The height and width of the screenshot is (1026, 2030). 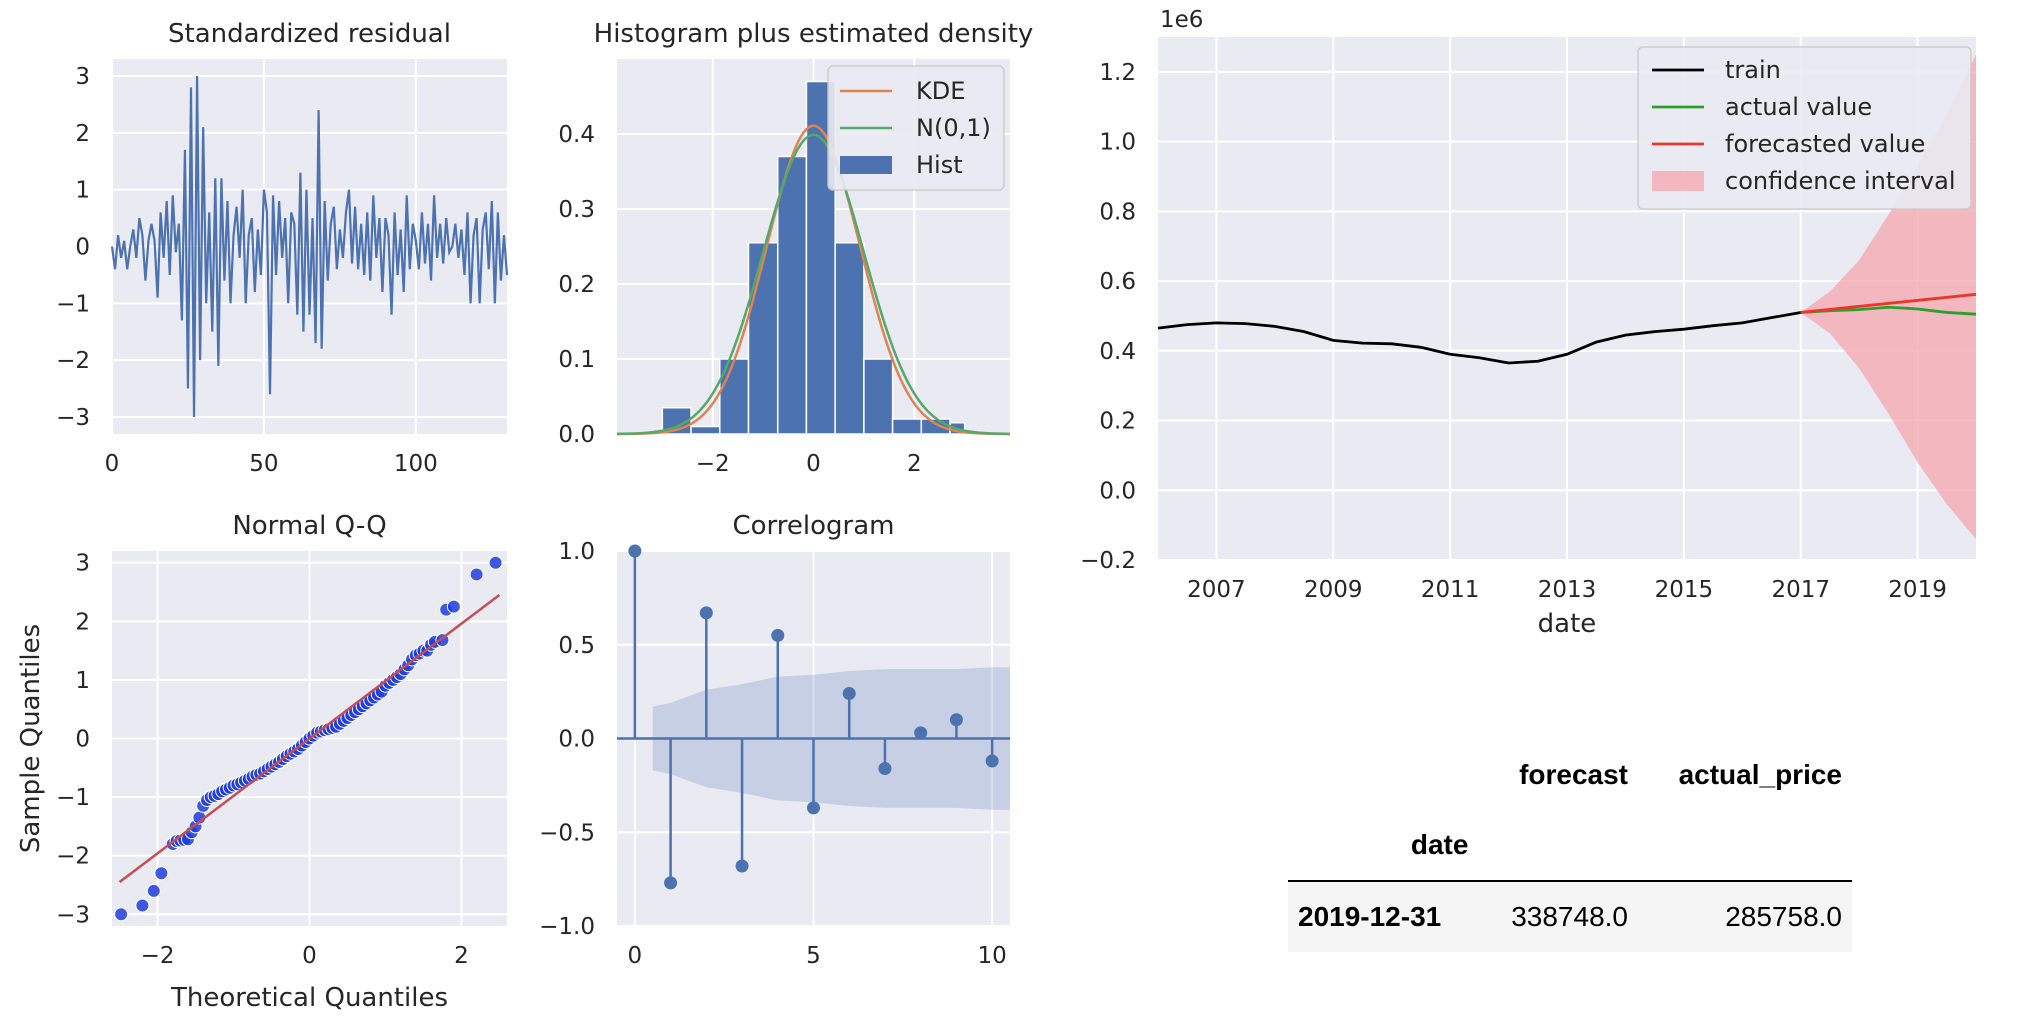 What do you see at coordinates (1117, 212) in the screenshot?
I see `y-tick-label: 0.8` at bounding box center [1117, 212].